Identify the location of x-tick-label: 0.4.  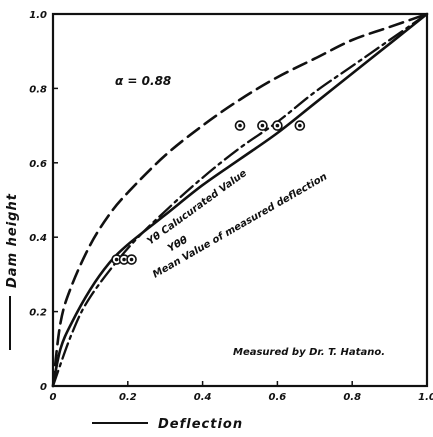
(203, 397).